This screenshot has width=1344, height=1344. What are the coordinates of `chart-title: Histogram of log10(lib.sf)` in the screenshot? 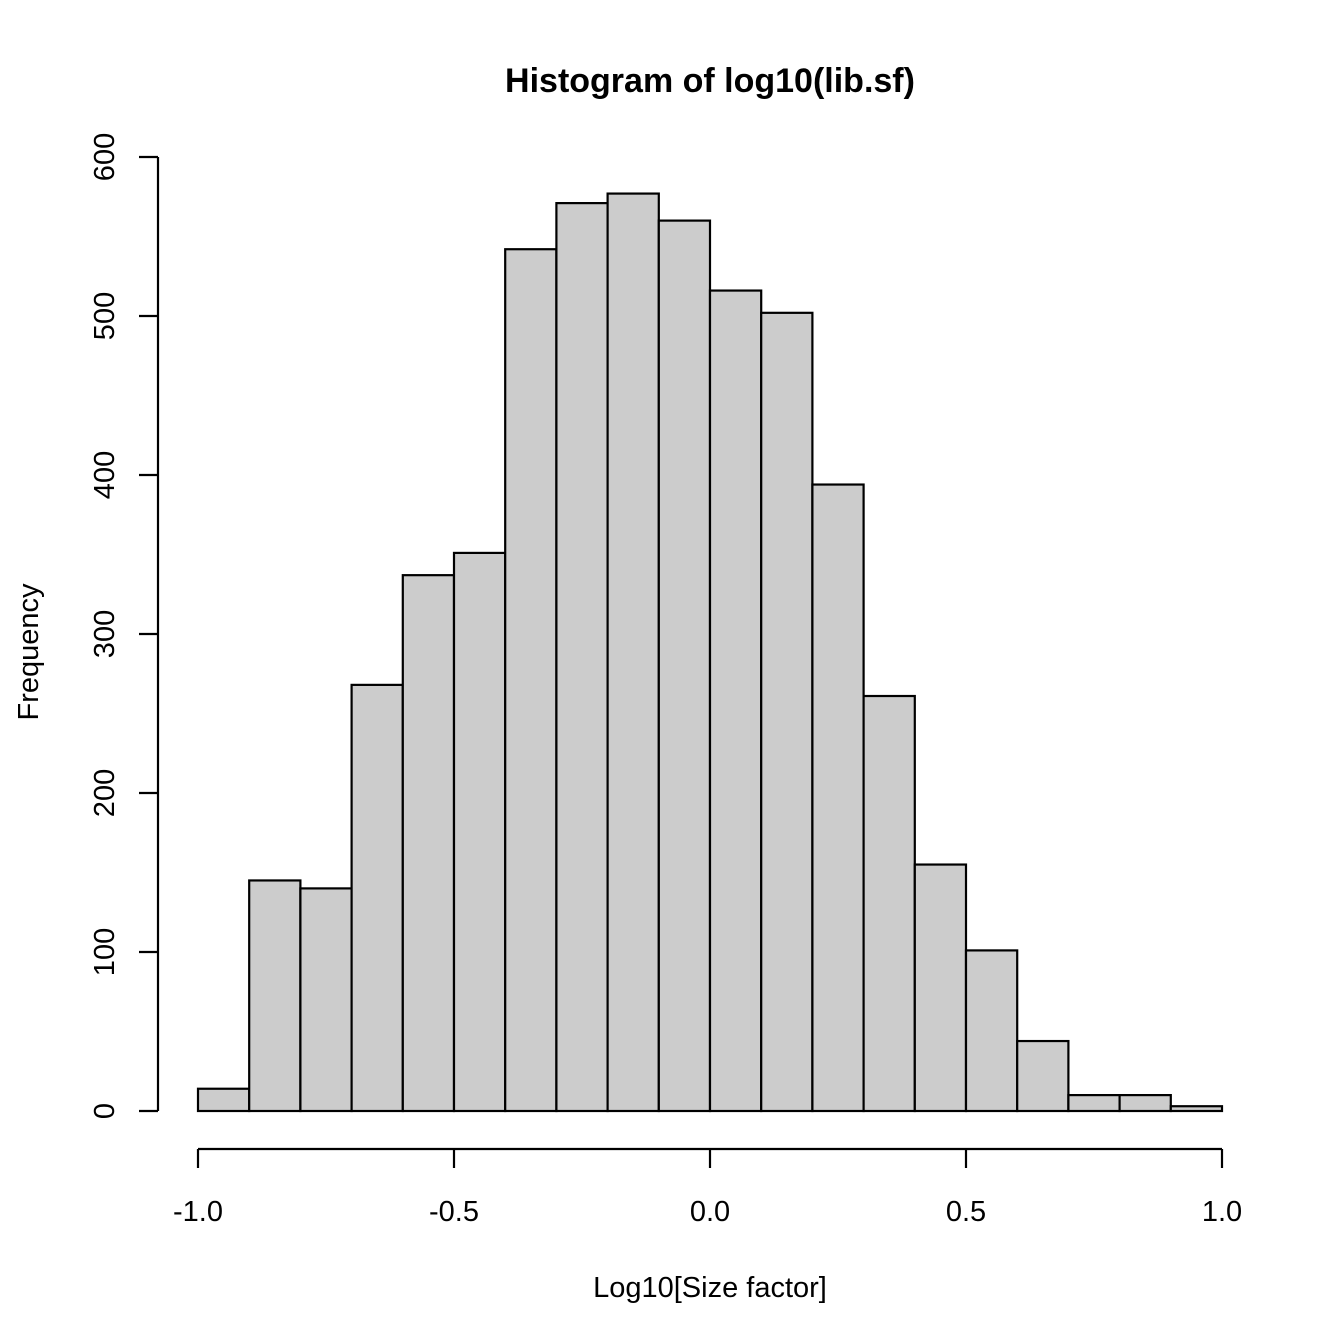 It's located at (710, 81).